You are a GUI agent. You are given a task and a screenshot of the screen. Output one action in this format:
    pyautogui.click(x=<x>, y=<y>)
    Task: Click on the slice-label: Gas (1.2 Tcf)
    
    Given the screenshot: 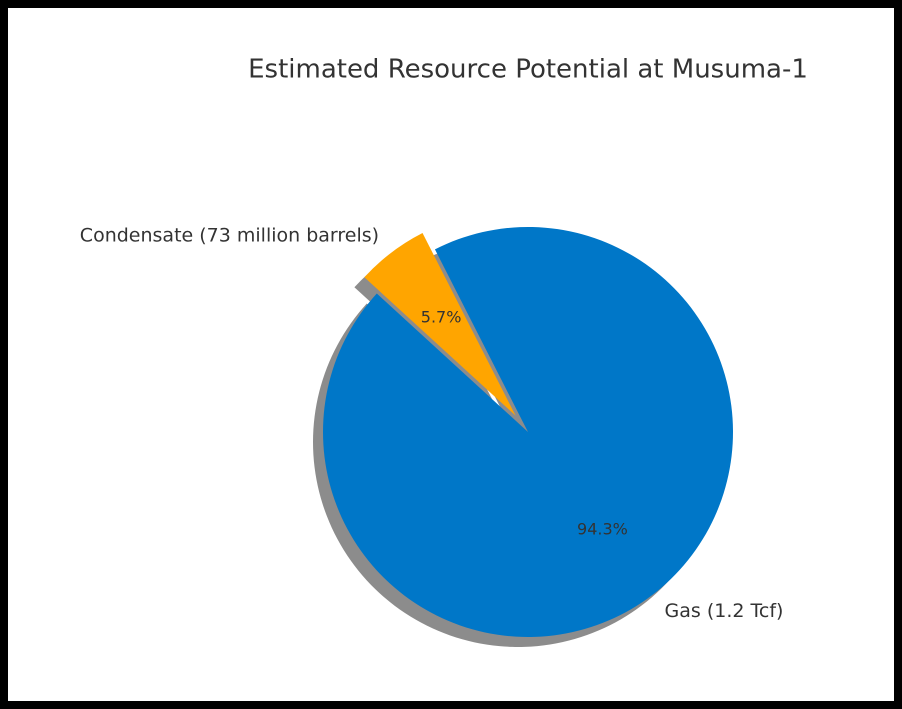 What is the action you would take?
    pyautogui.click(x=724, y=611)
    